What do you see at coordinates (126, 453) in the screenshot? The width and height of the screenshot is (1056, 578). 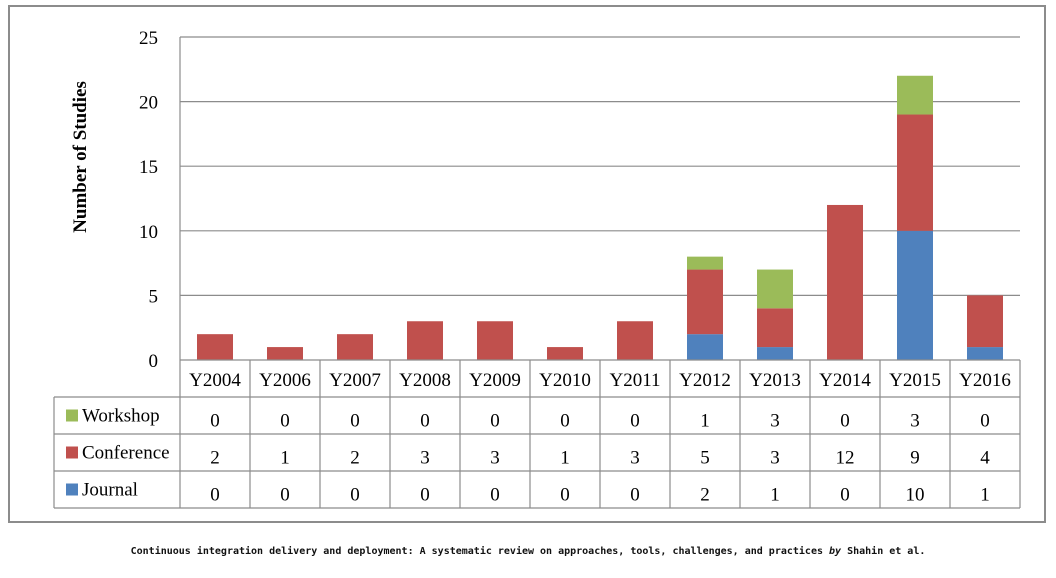 I see `legend-label-conference: Conference` at bounding box center [126, 453].